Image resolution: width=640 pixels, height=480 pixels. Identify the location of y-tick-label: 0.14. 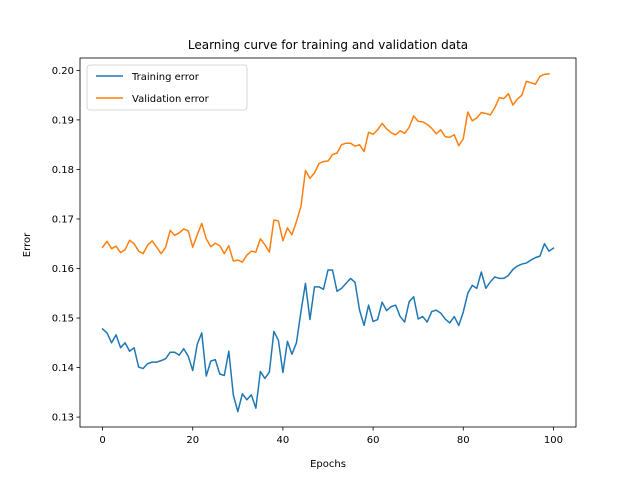
(63, 368).